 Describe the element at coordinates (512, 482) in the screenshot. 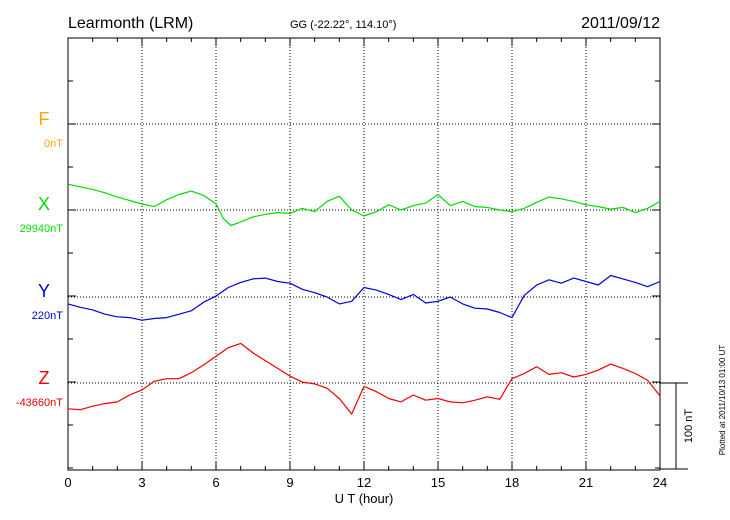

I see `x-tick-label: 18` at that location.